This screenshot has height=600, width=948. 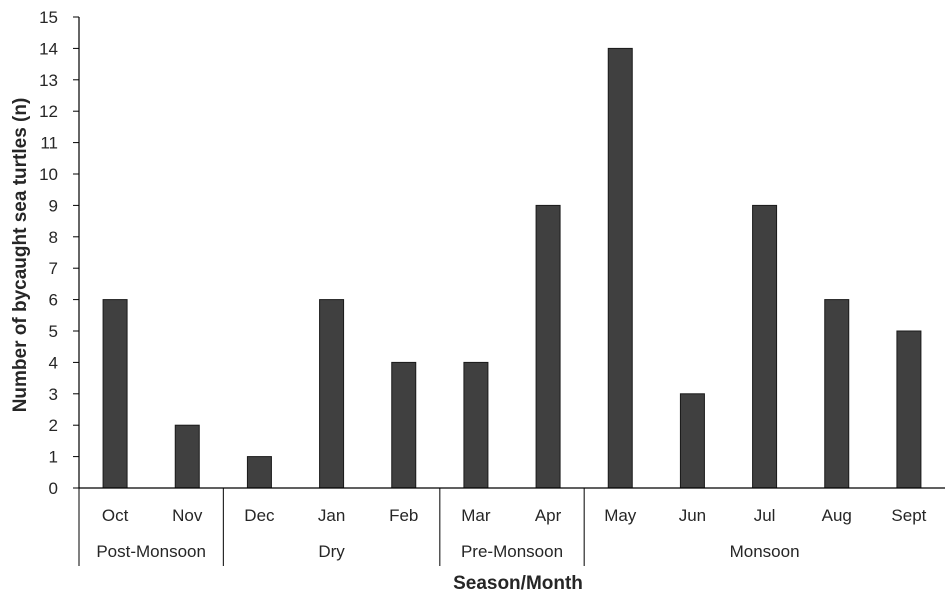 What do you see at coordinates (404, 425) in the screenshot?
I see `bar-feb` at bounding box center [404, 425].